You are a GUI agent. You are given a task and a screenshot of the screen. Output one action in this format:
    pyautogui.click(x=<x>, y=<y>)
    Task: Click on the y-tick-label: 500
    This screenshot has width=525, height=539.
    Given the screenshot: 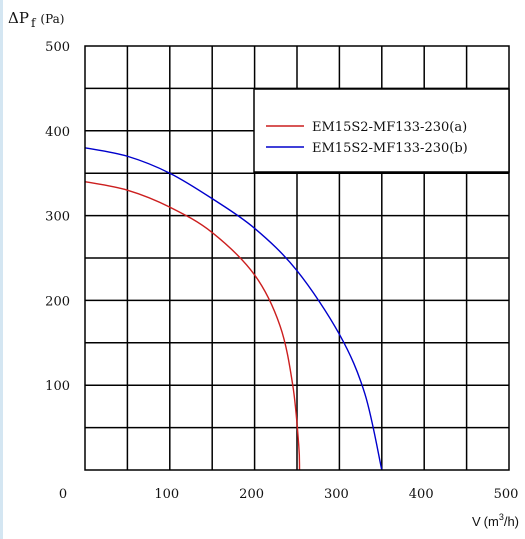 What is the action you would take?
    pyautogui.click(x=57, y=47)
    